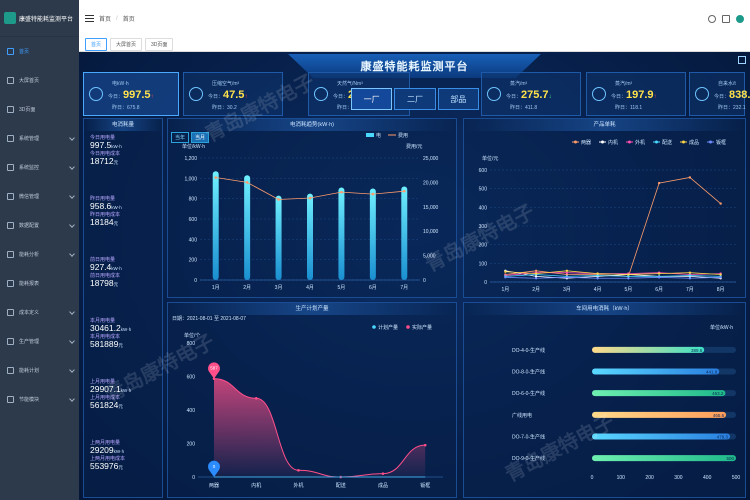 The width and height of the screenshot is (750, 500). What do you see at coordinates (256, 485) in the screenshot?
I see `x-tick-label: 内机` at bounding box center [256, 485].